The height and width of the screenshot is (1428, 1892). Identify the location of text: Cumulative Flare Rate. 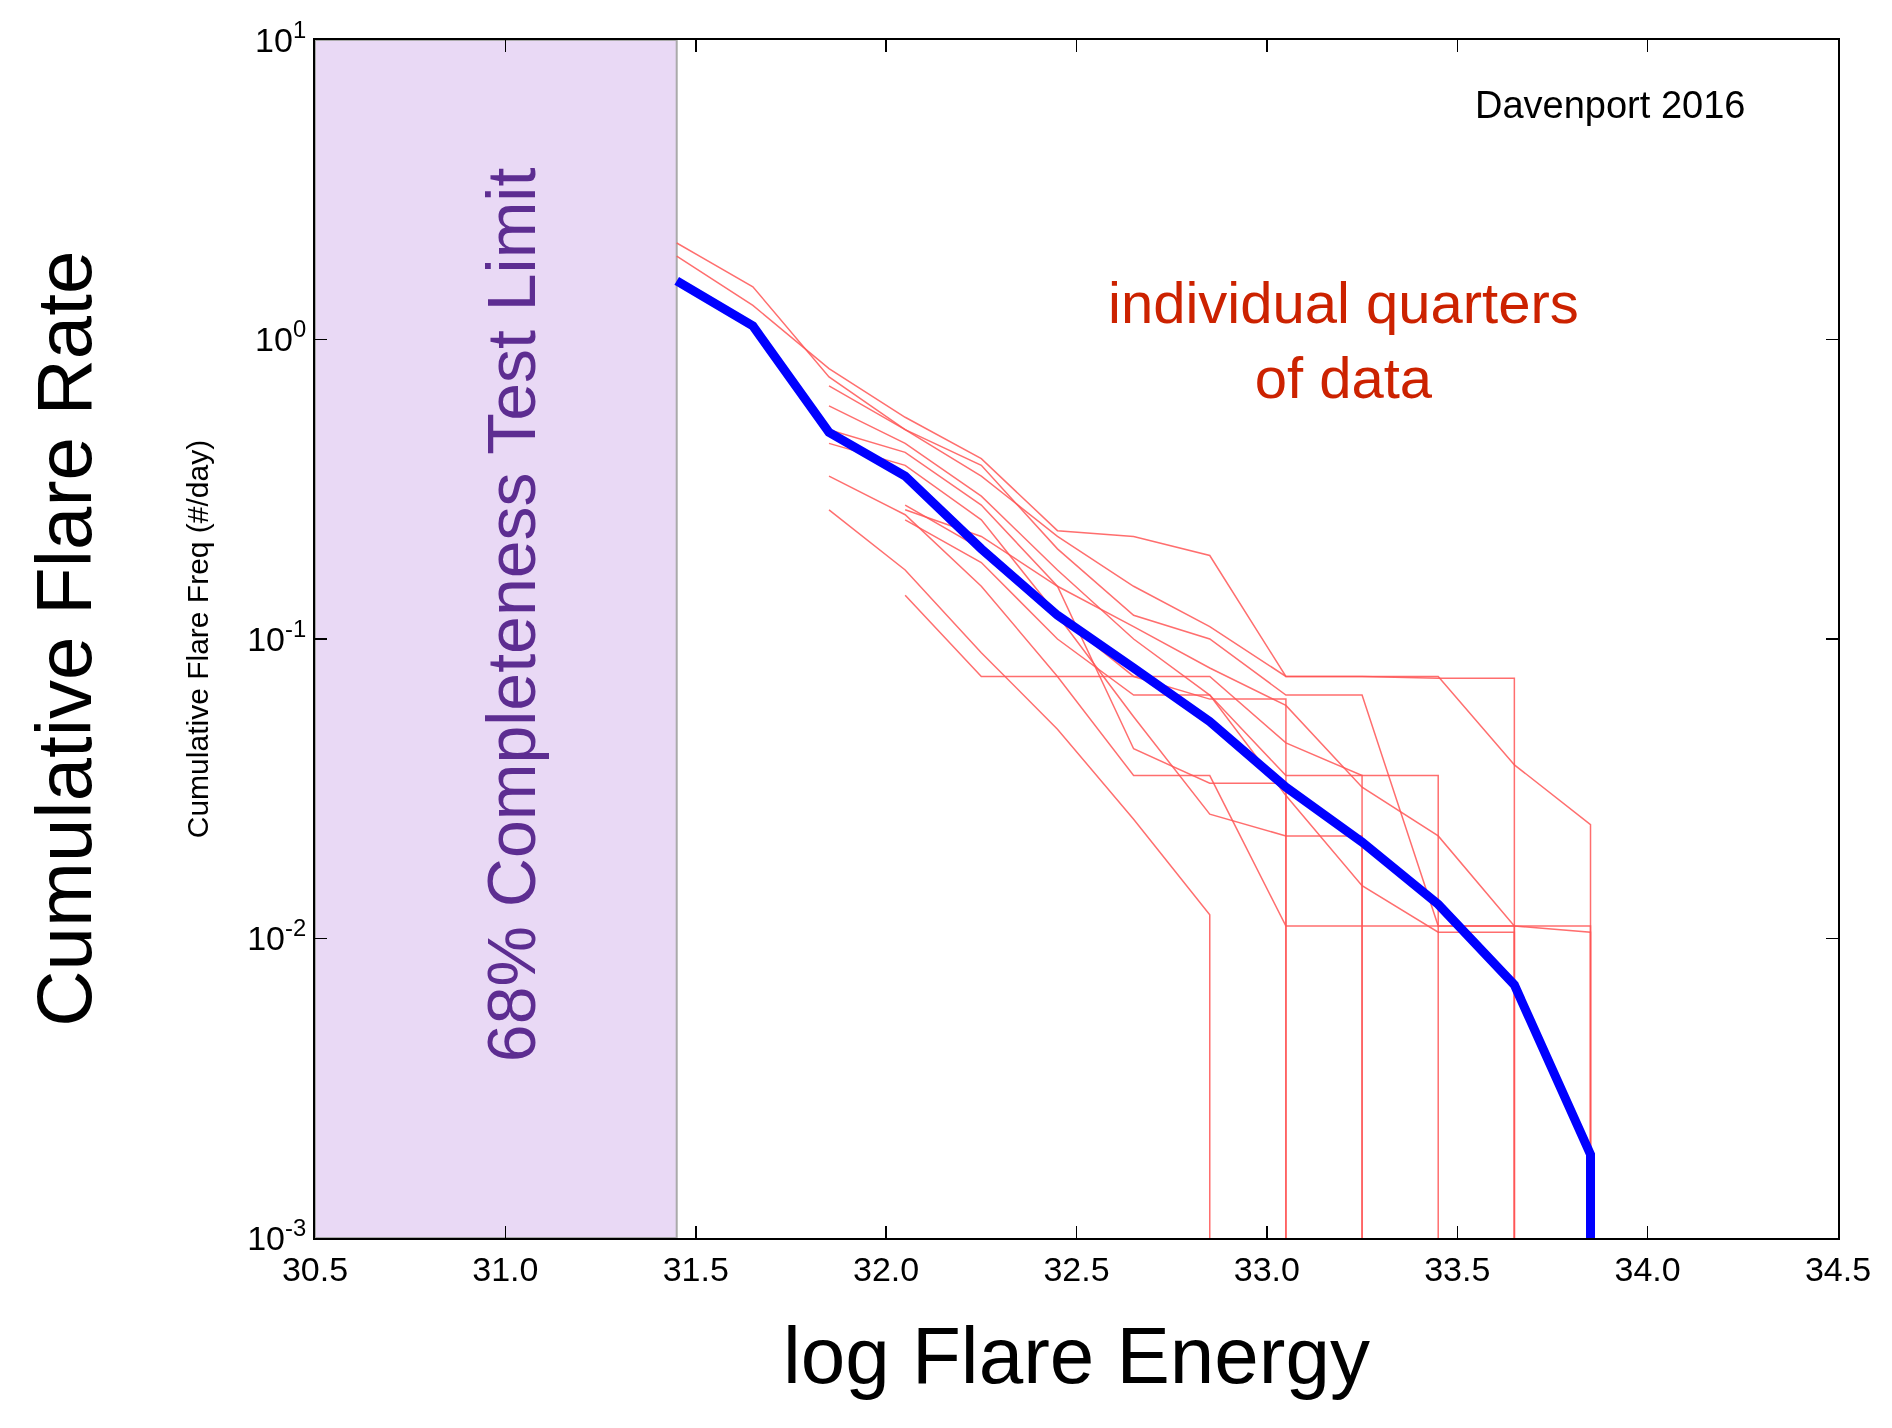
(63, 638).